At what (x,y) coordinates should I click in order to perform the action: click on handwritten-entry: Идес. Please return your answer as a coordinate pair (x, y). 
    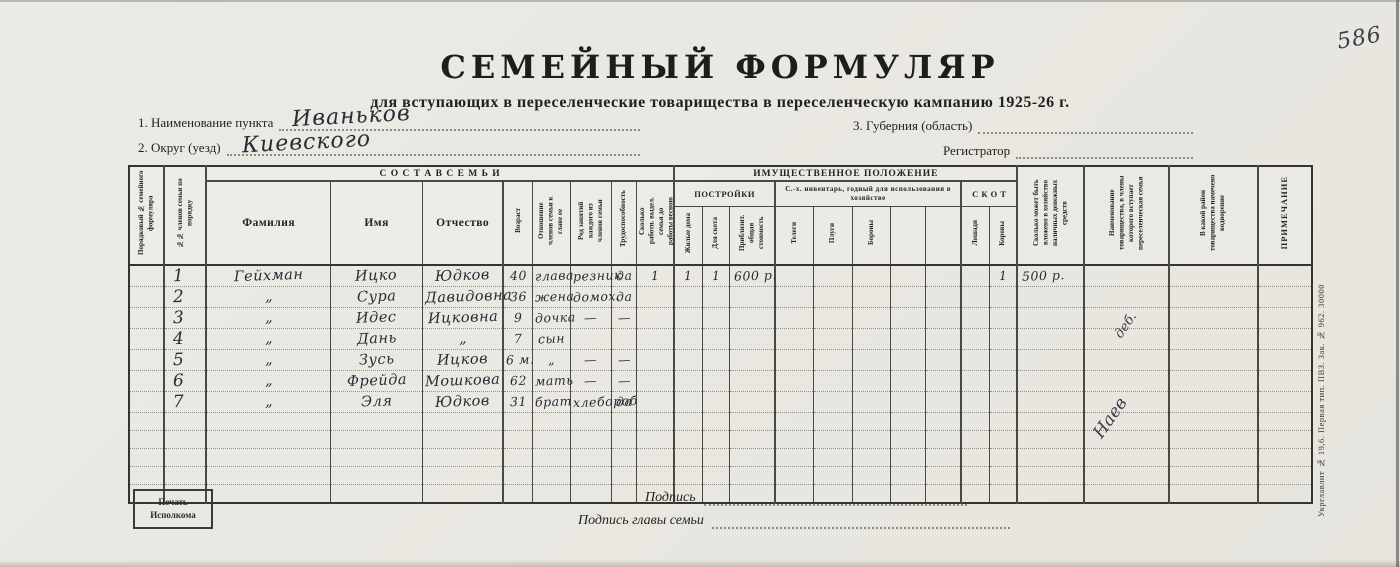
    Looking at the image, I should click on (377, 318).